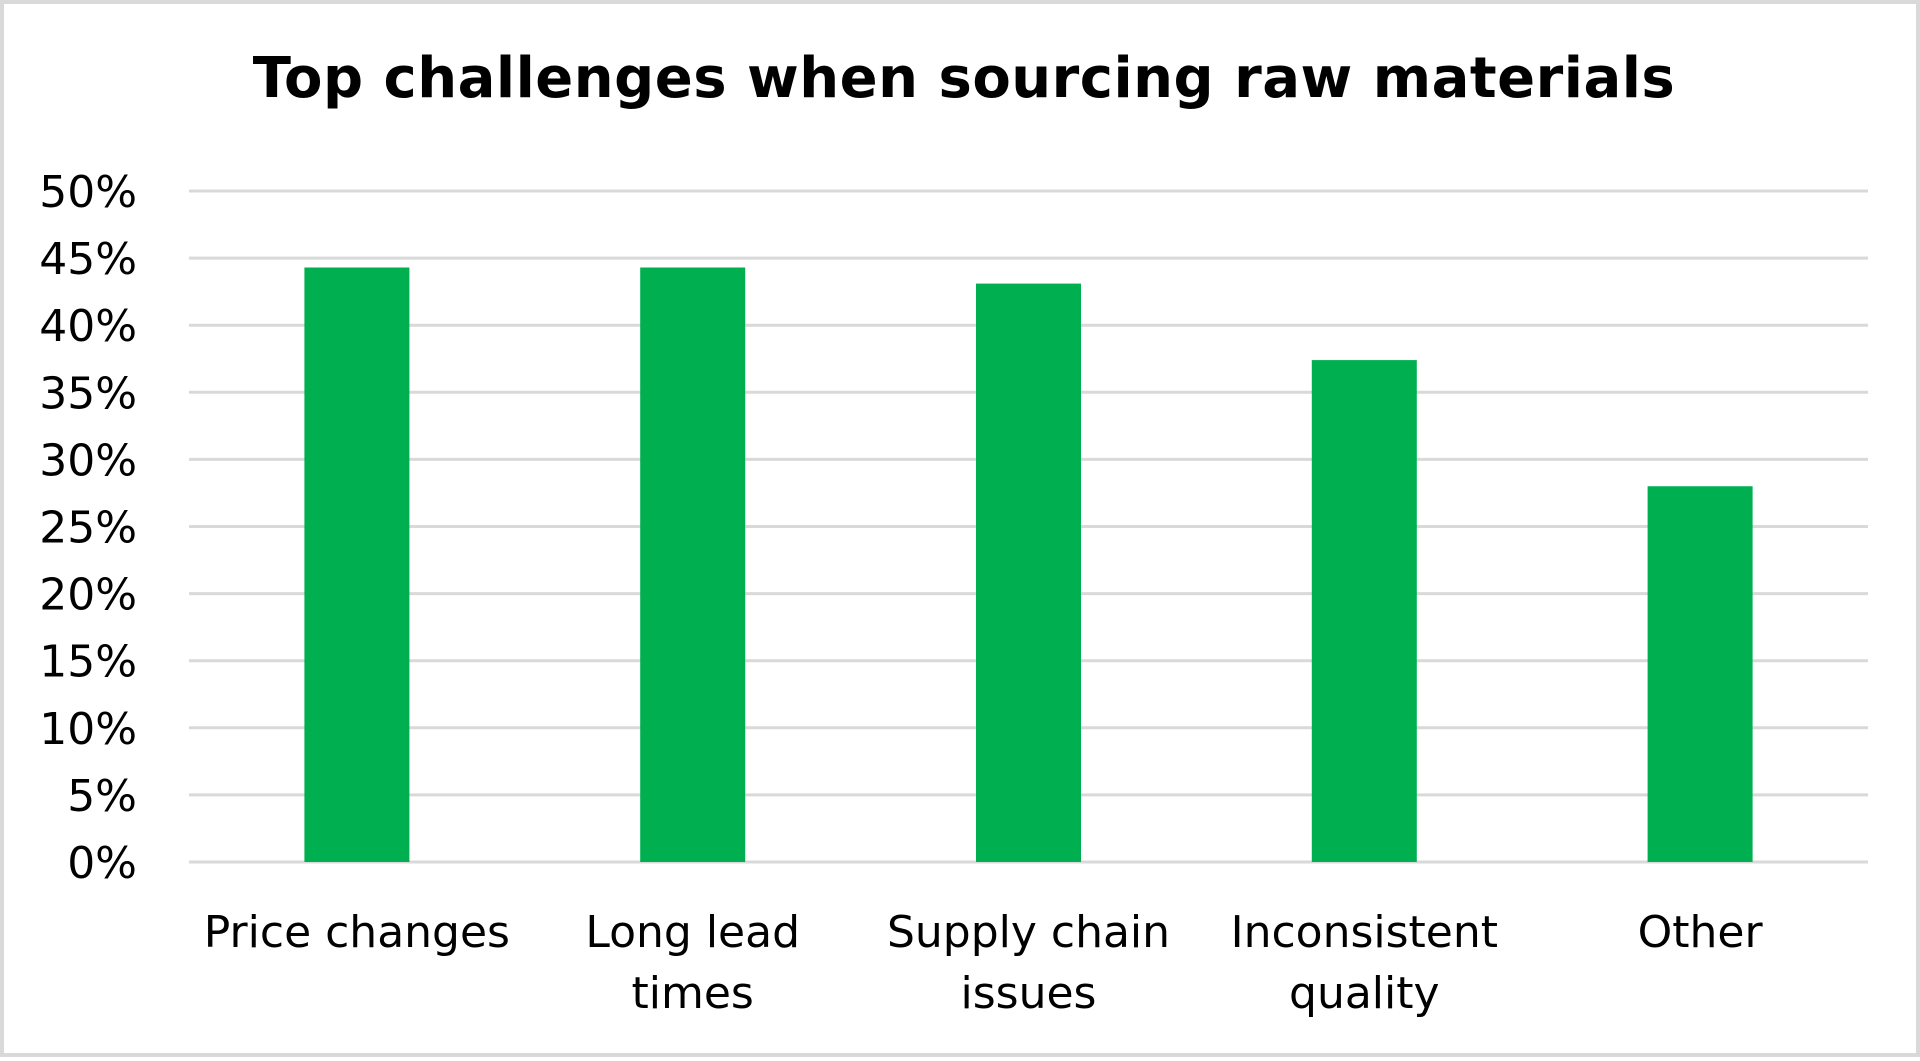 The height and width of the screenshot is (1061, 1920). Describe the element at coordinates (88, 460) in the screenshot. I see `y-tick-label: 30%` at that location.